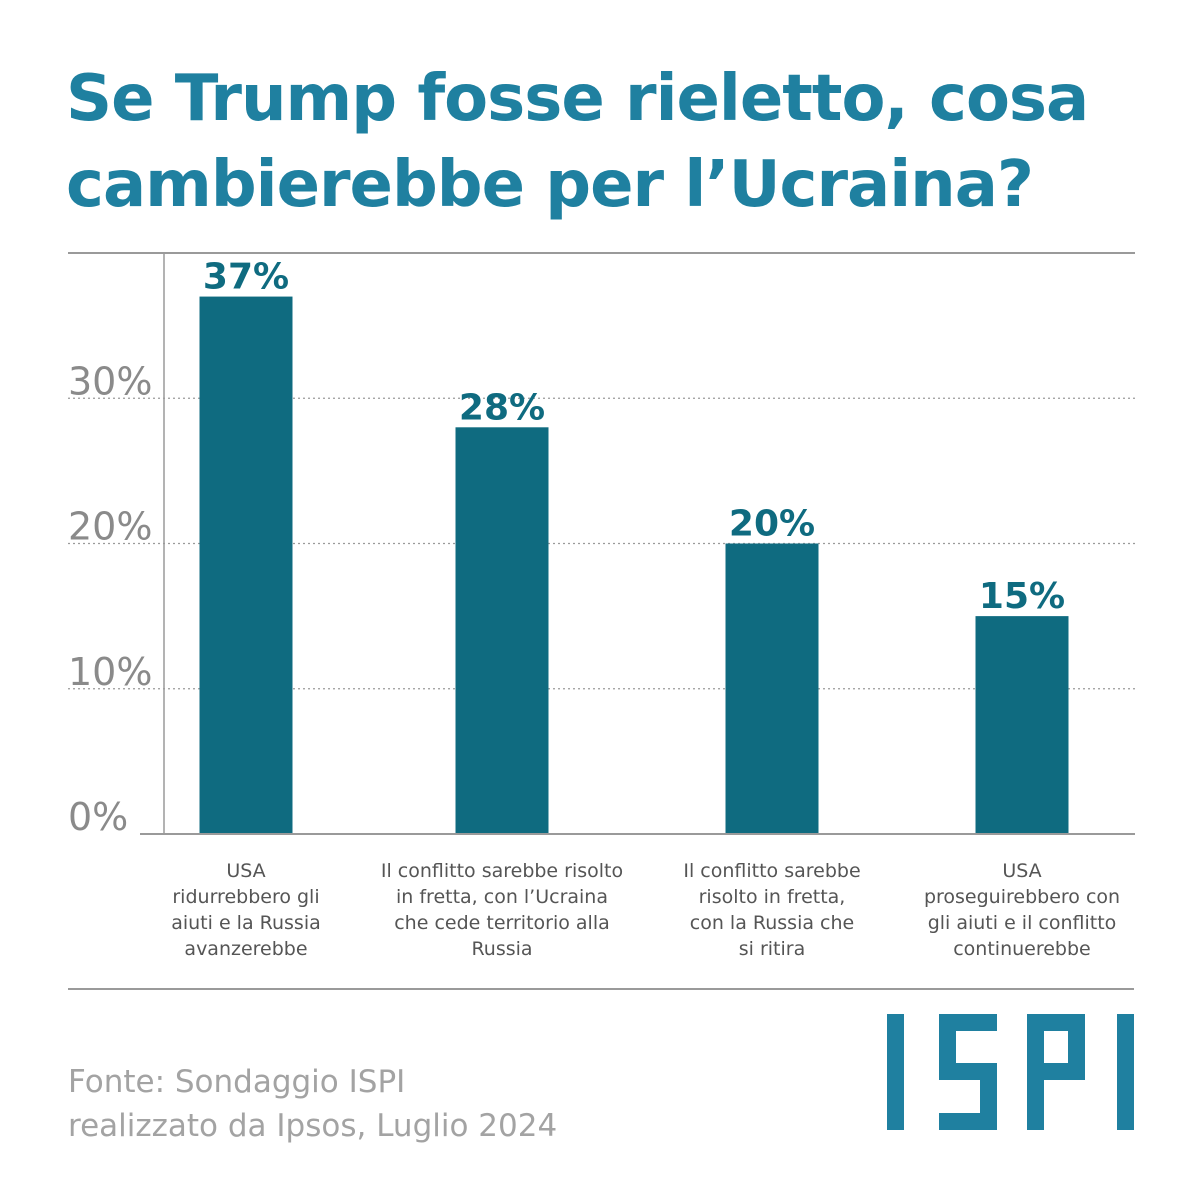  What do you see at coordinates (550, 185) in the screenshot?
I see `title-line-2: cambierebbe per l’Ucraina?` at bounding box center [550, 185].